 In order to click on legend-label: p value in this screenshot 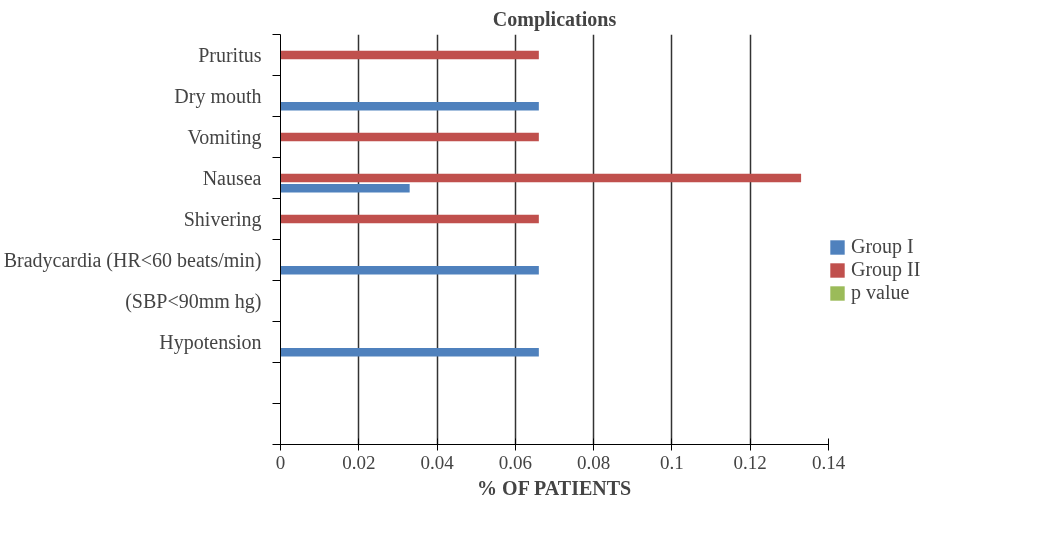, I will do `click(880, 292)`.